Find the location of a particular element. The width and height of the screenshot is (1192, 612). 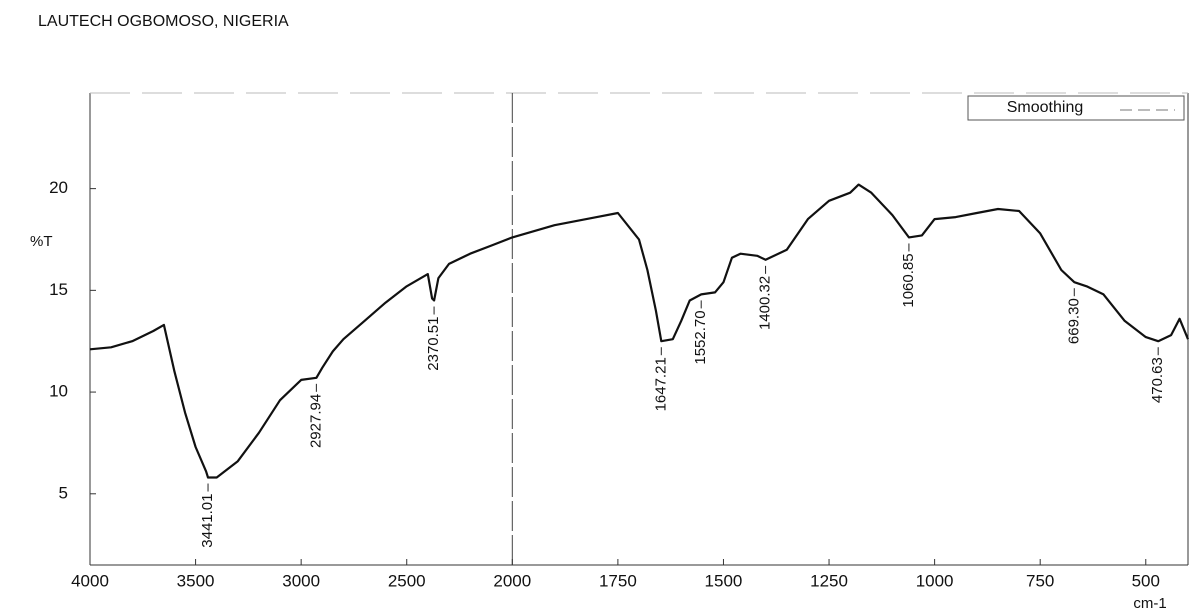

y-tick-label: 10 is located at coordinates (58, 391).